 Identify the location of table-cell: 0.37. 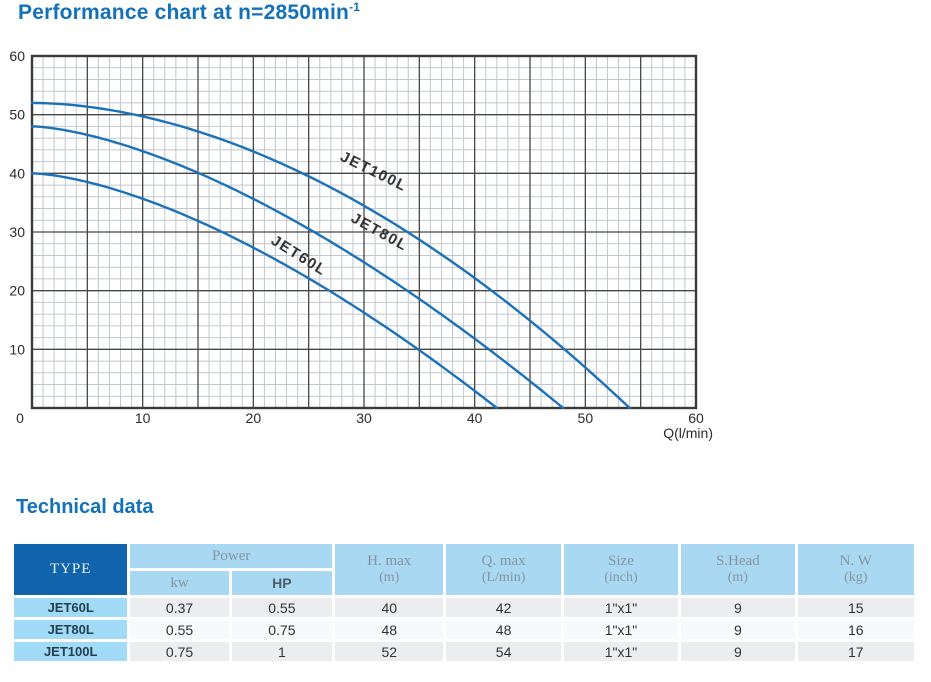
(179, 607).